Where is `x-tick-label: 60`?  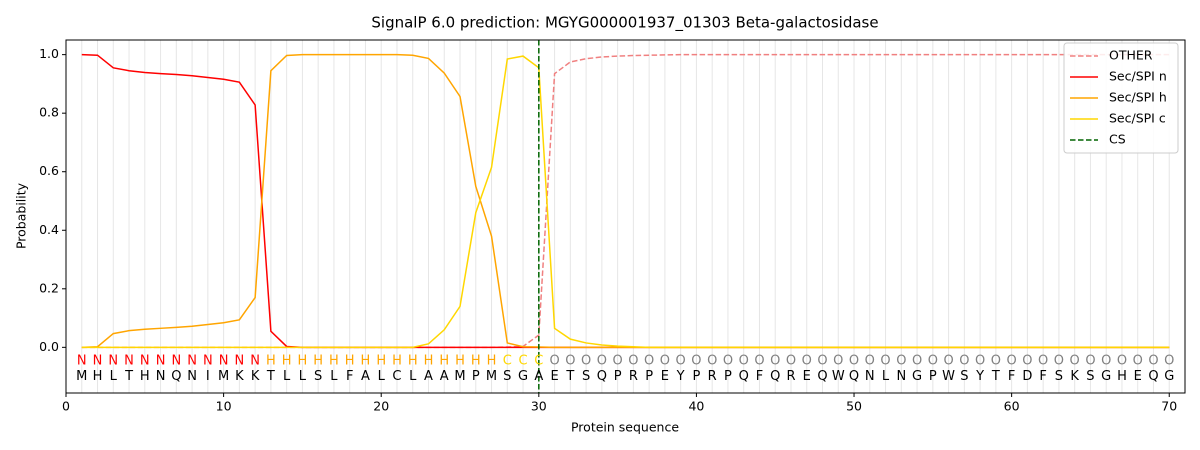 x-tick-label: 60 is located at coordinates (1012, 406).